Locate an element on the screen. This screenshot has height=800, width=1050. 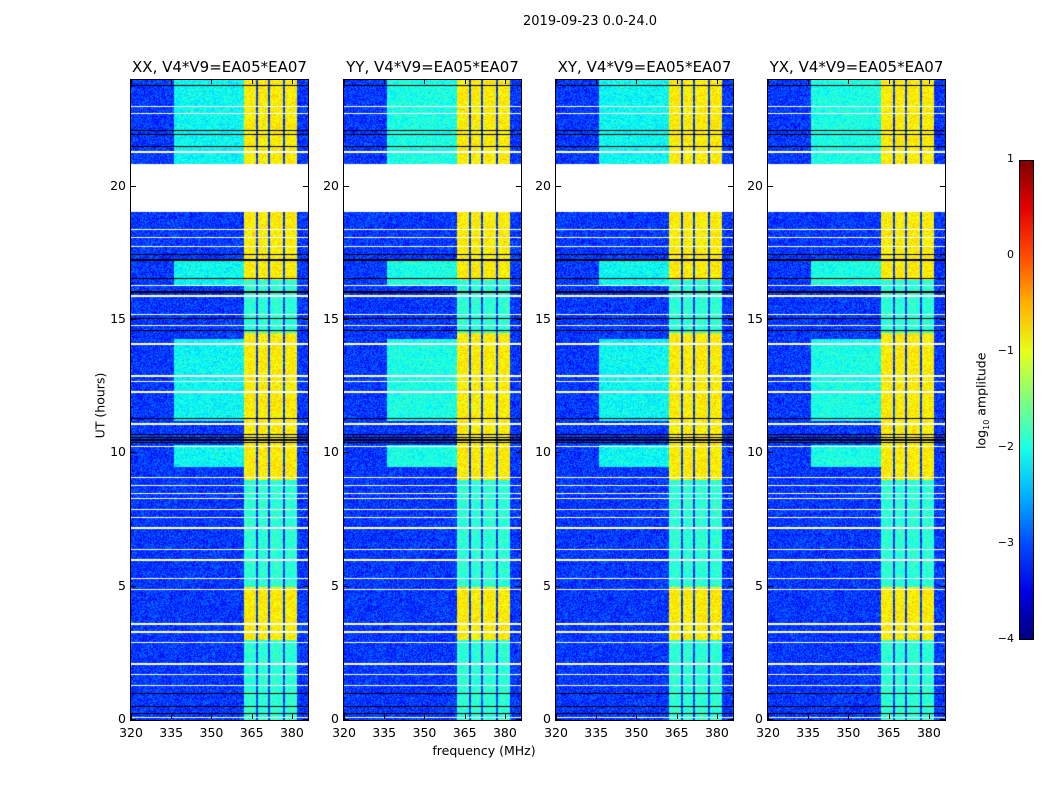
colorbar-label: log10 amplitude is located at coordinates (982, 401).